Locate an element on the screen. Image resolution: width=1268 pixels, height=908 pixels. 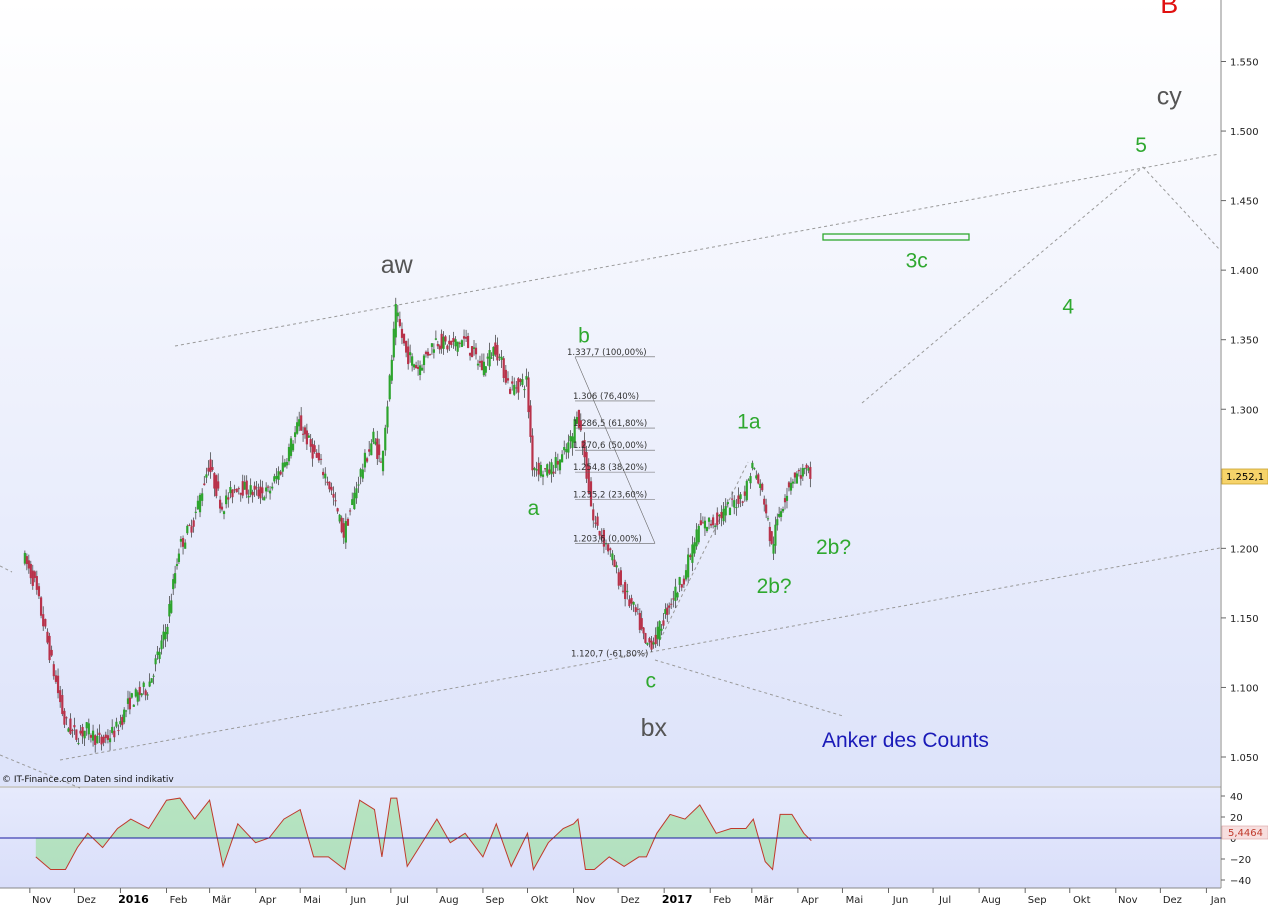
month-label: Sep is located at coordinates (1037, 900).